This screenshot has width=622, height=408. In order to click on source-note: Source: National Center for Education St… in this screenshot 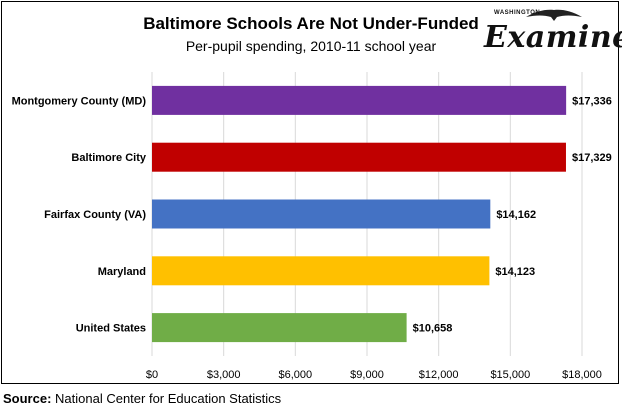, I will do `click(142, 398)`.